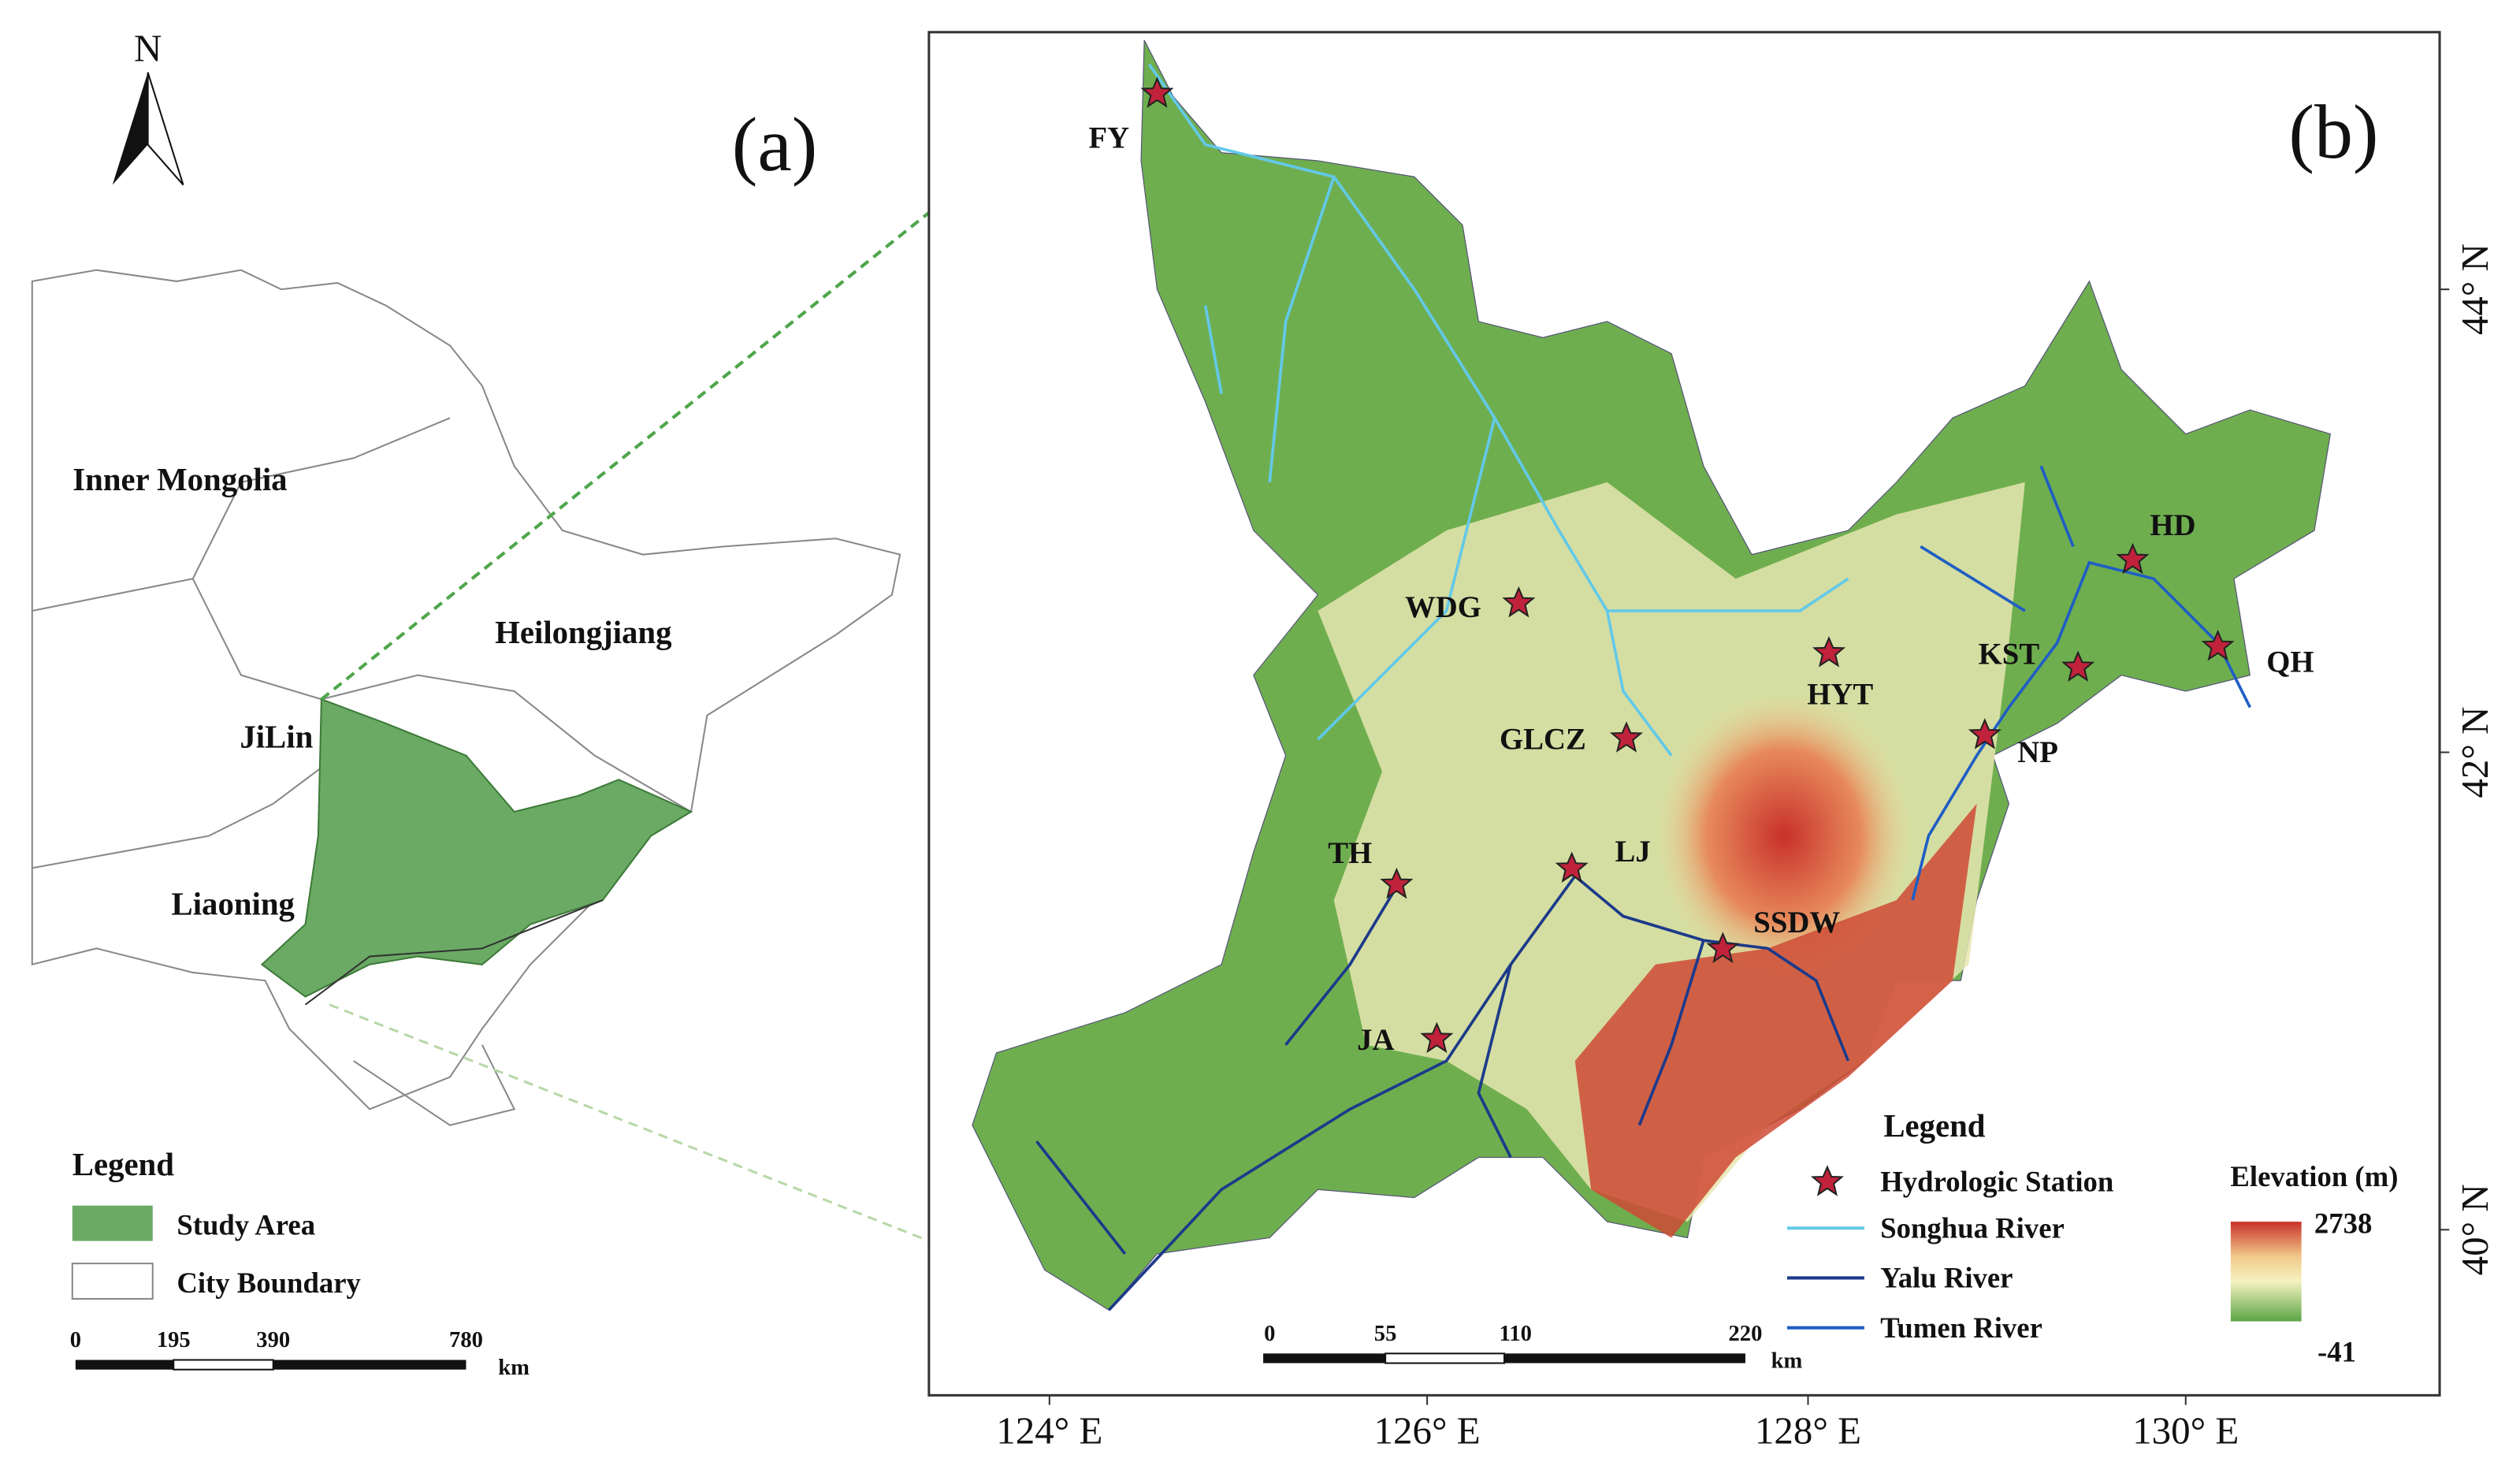 This screenshot has height=1462, width=2520. I want to click on station-label: LJ, so click(1633, 852).